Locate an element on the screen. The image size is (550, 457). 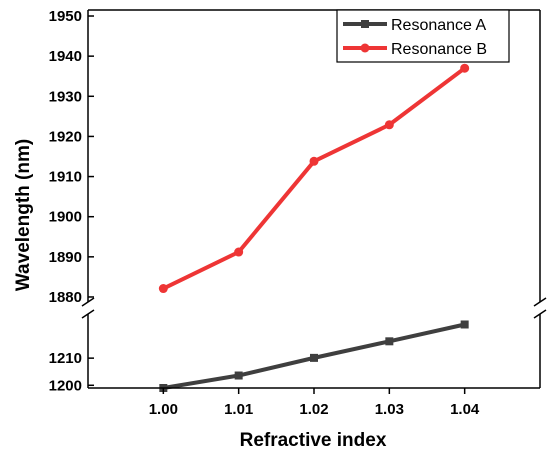
legend-label: Resonance B is located at coordinates (439, 49).